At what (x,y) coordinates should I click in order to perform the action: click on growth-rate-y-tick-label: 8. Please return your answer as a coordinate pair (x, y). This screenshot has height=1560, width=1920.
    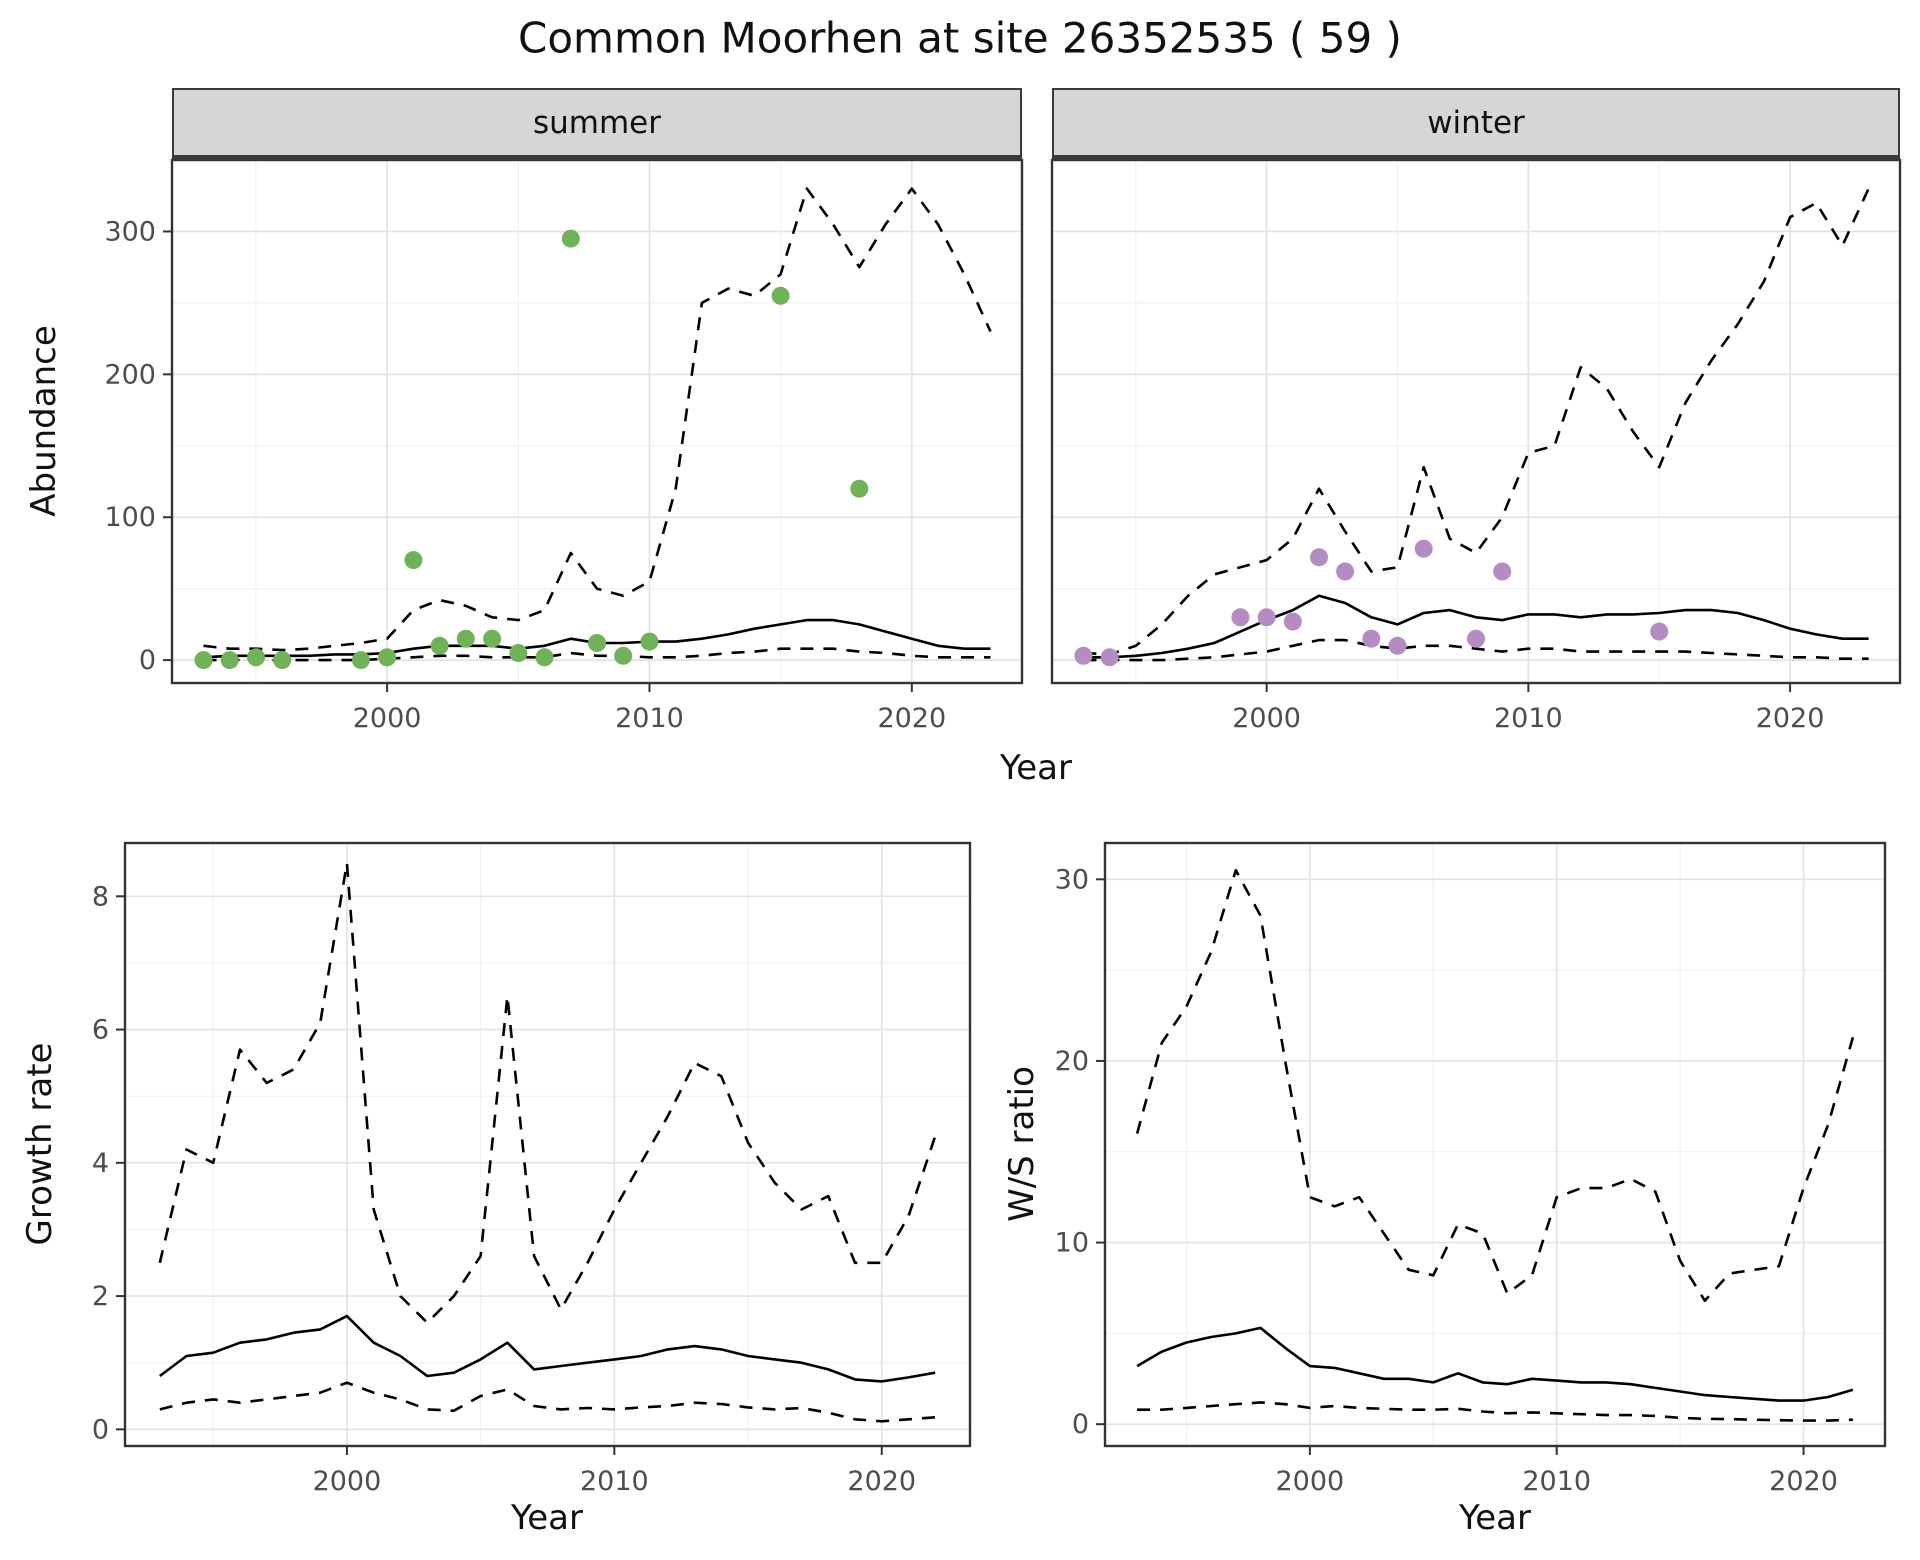
    Looking at the image, I should click on (100, 896).